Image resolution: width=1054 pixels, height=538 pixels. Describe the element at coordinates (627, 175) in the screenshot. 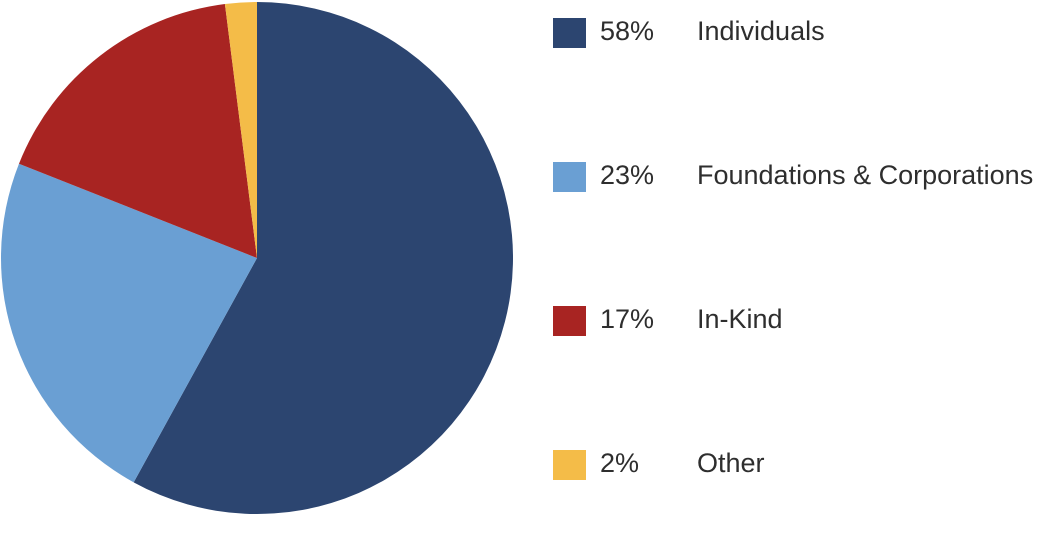

I see `legend-value: 23%` at that location.